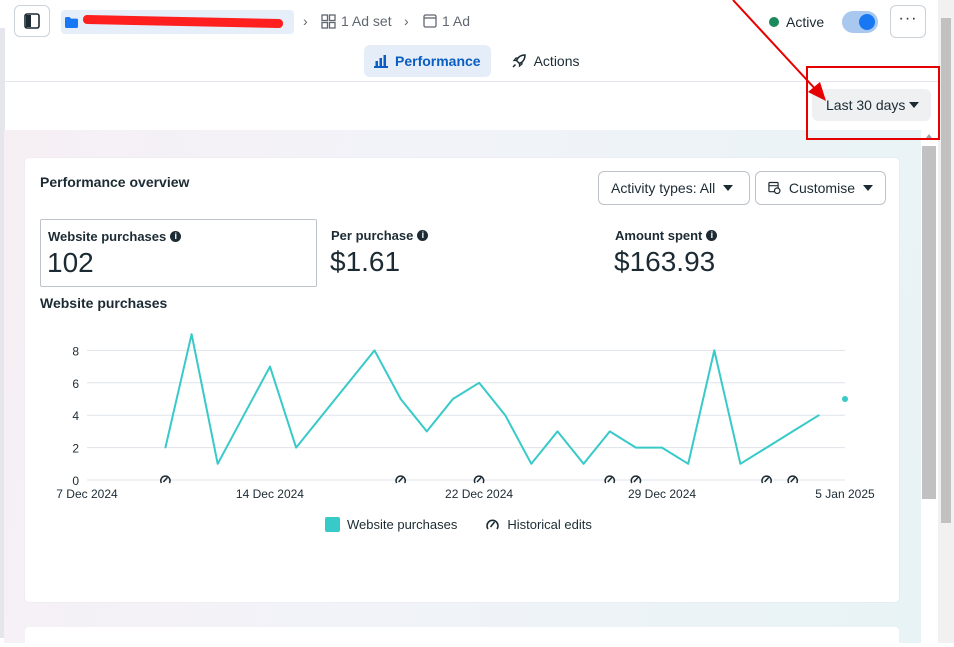  I want to click on status-label: Active, so click(805, 22).